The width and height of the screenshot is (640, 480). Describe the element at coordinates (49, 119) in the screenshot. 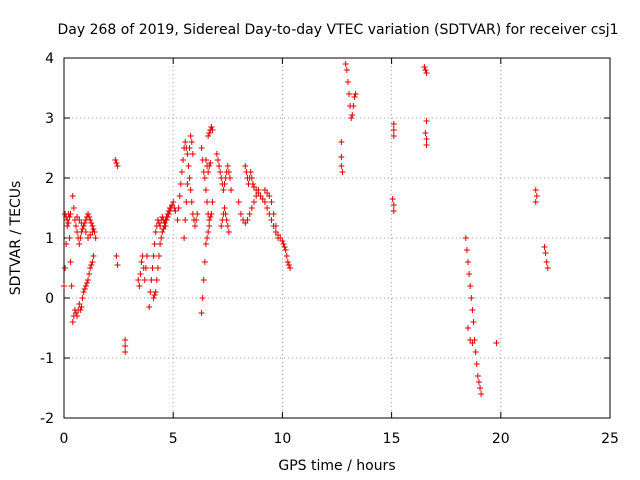

I see `y-tick-label: 3` at that location.